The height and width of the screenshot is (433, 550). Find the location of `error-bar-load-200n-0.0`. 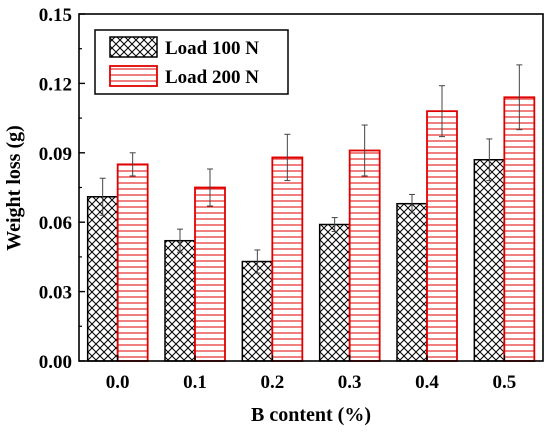

error-bar-load-200n-0.0 is located at coordinates (132, 164).